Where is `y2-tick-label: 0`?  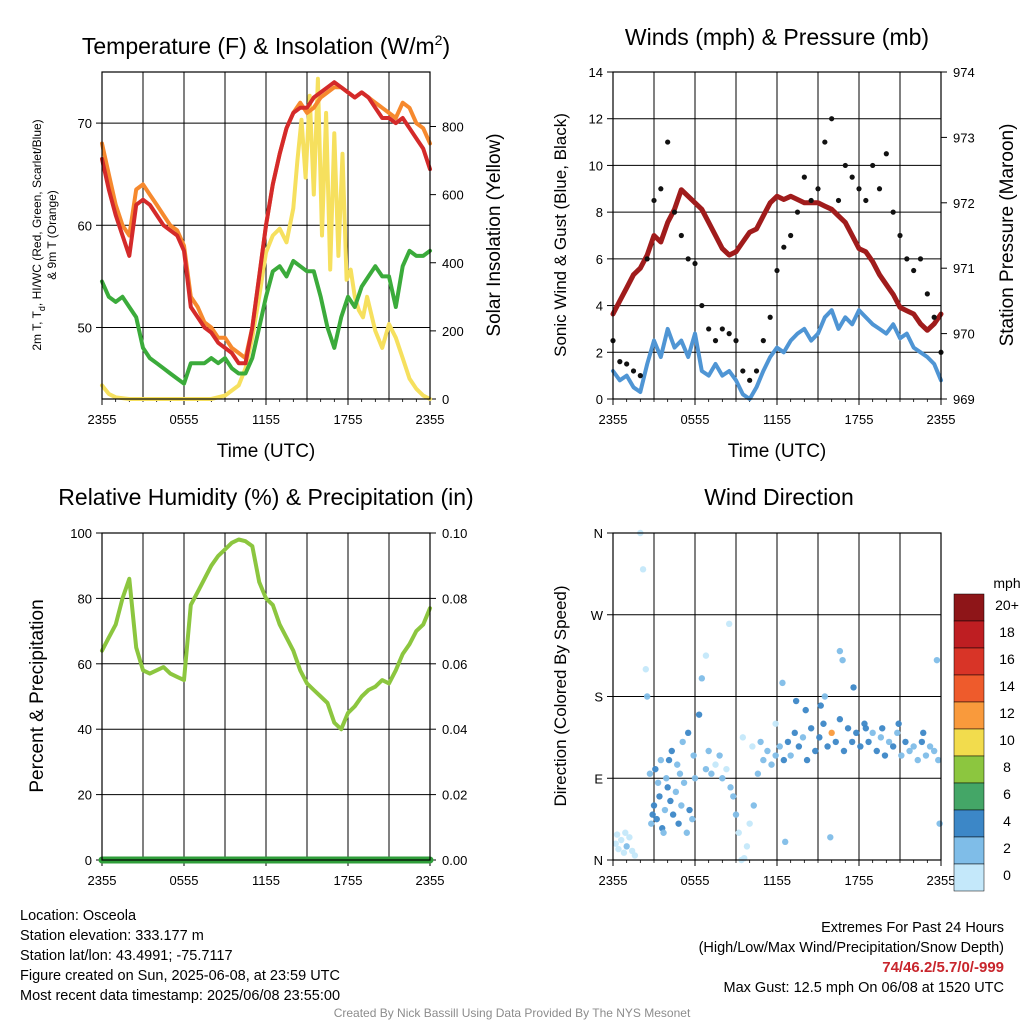 y2-tick-label: 0 is located at coordinates (445, 399).